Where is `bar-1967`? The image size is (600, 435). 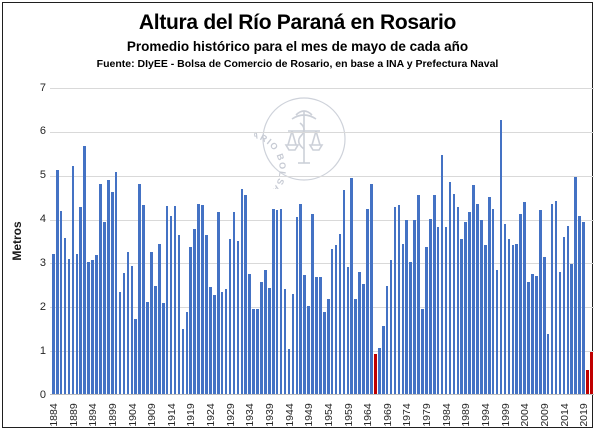
bar-1967 is located at coordinates (379, 371).